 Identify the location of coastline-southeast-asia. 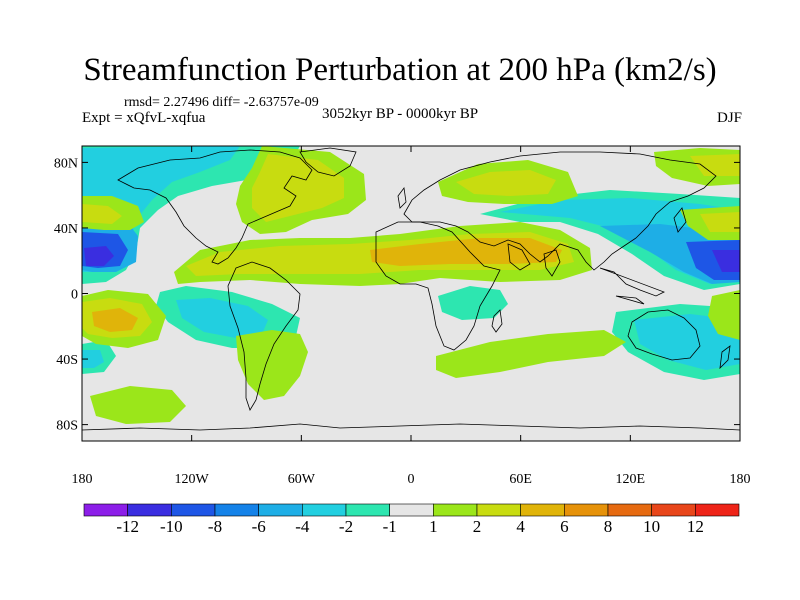
(632, 286).